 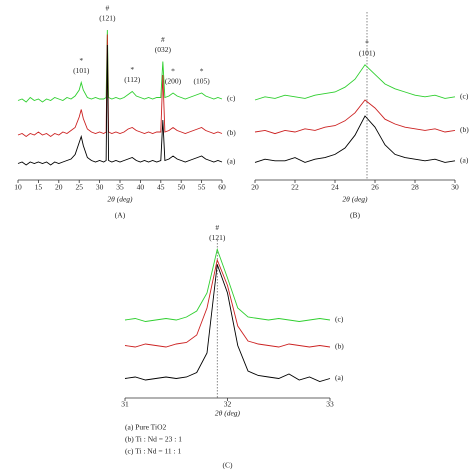 I want to click on x-tick-label: 31, so click(x=125, y=404).